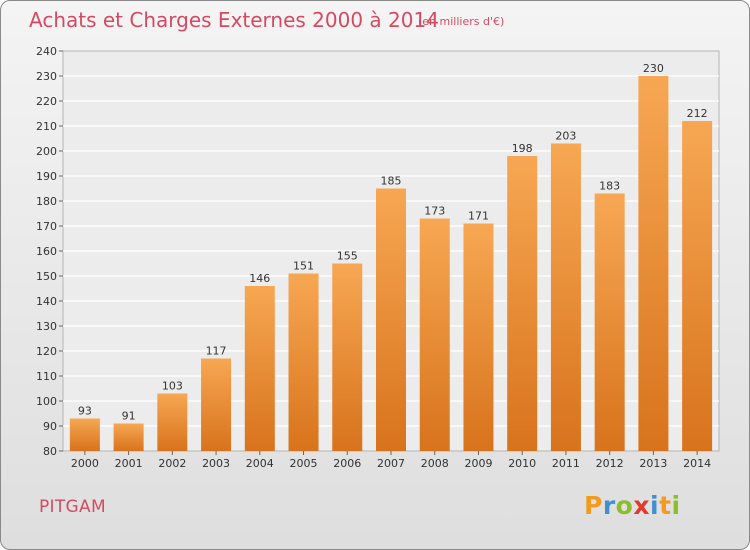  What do you see at coordinates (46, 126) in the screenshot?
I see `y-tick-label: 210` at bounding box center [46, 126].